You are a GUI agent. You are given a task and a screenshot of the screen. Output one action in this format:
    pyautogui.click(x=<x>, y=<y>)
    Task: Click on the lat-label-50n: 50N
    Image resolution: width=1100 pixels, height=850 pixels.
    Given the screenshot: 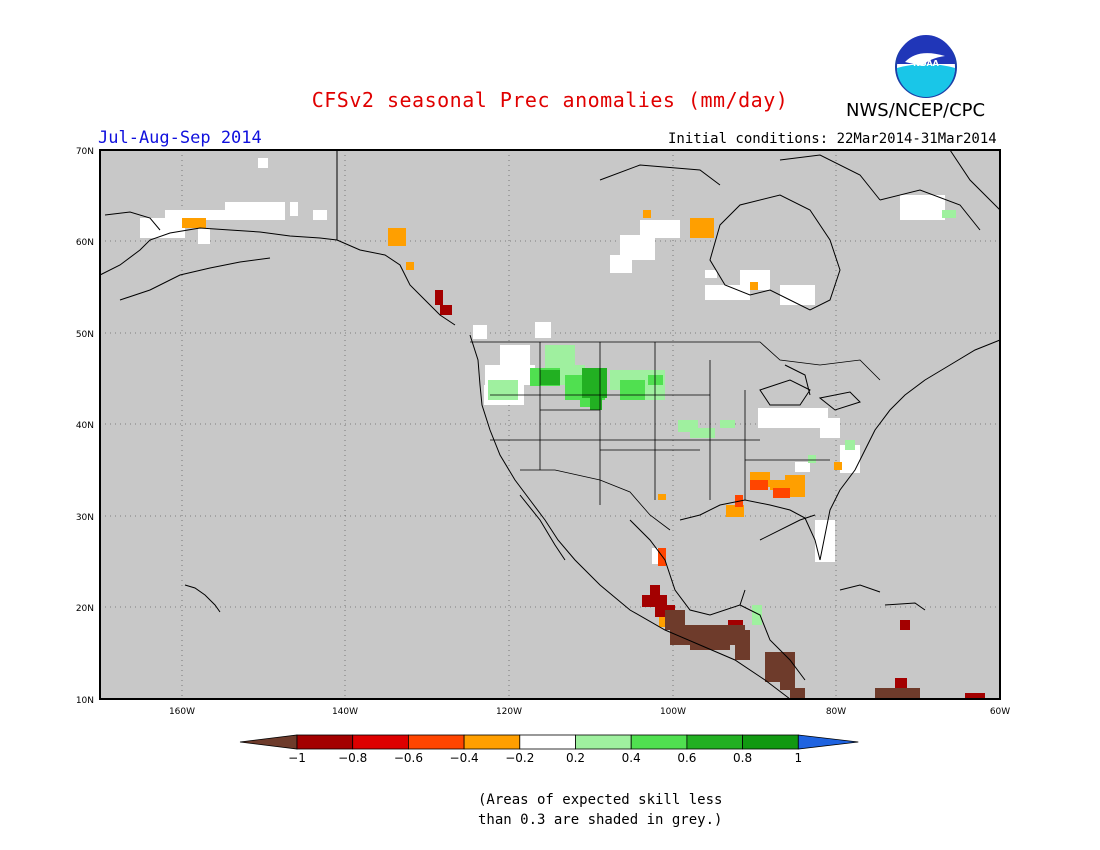 What is the action you would take?
    pyautogui.click(x=85, y=335)
    